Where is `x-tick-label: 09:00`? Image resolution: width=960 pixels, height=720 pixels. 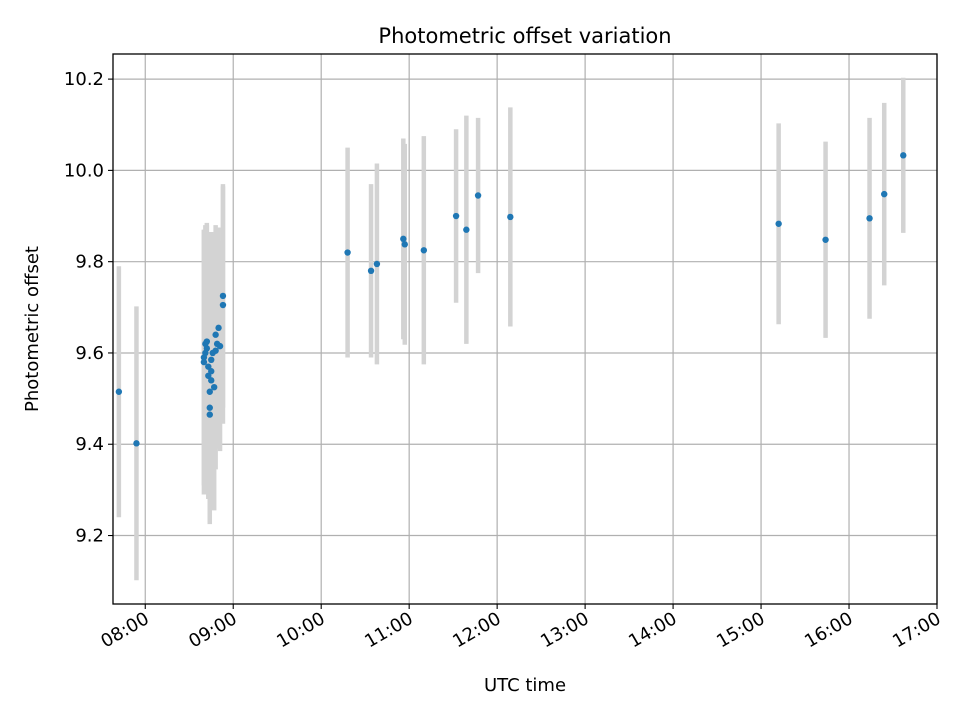 x-tick-label: 09:00 is located at coordinates (212, 630).